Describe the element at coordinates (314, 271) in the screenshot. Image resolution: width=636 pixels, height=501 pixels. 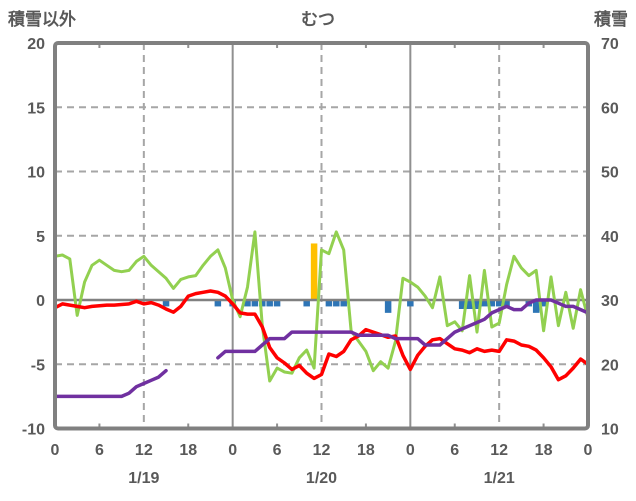
I see `bars-orange-bar` at that location.